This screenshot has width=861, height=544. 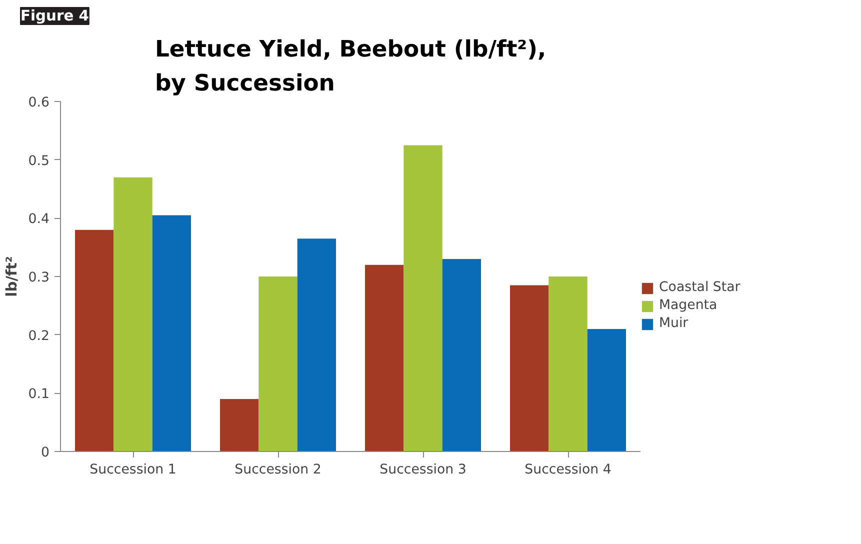 I want to click on y-tick-label: 0, so click(x=45, y=453).